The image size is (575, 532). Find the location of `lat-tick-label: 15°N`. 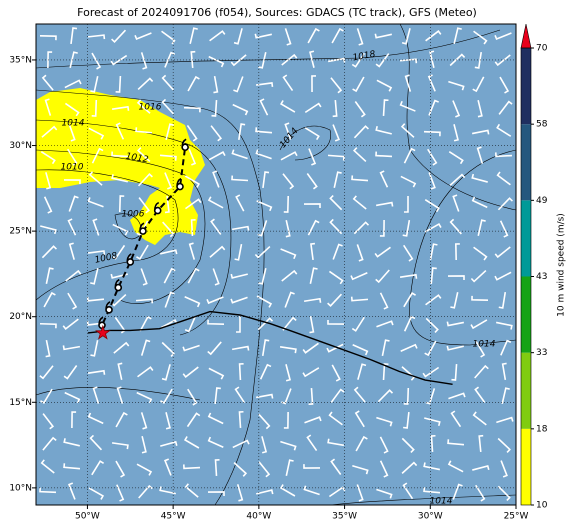

lat-tick-label: 15°N is located at coordinates (20, 403).